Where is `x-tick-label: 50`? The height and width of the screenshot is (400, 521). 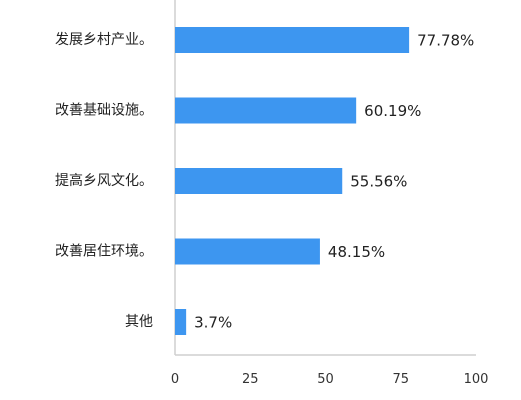
x-tick-label: 50 is located at coordinates (325, 379).